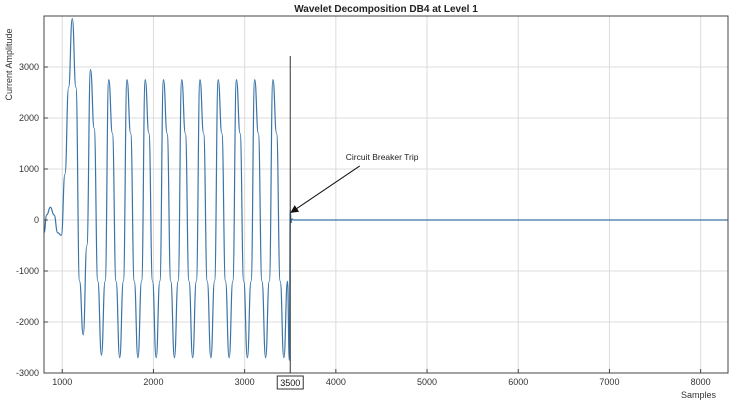 Image resolution: width=737 pixels, height=408 pixels. Describe the element at coordinates (325, 189) in the screenshot. I see `annotation-arrow` at that location.